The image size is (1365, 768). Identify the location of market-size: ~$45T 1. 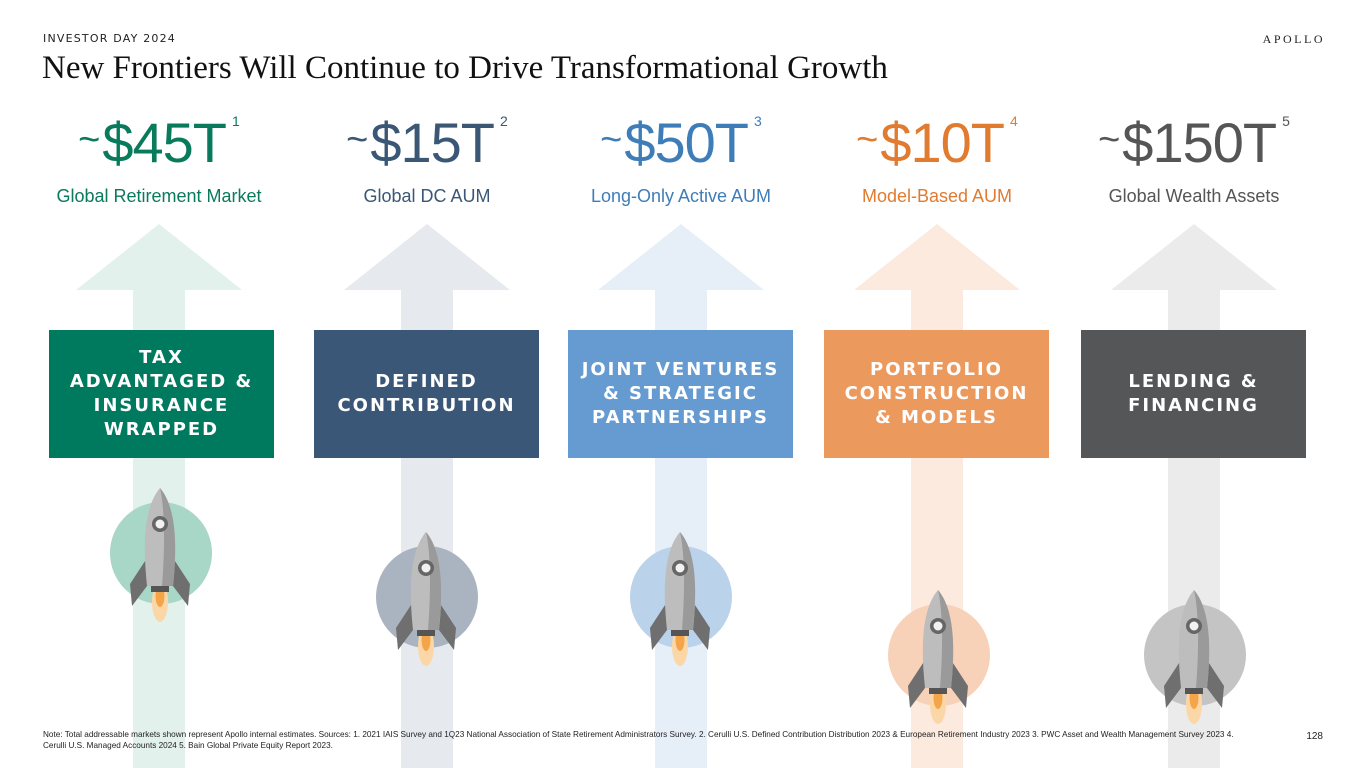
(159, 142).